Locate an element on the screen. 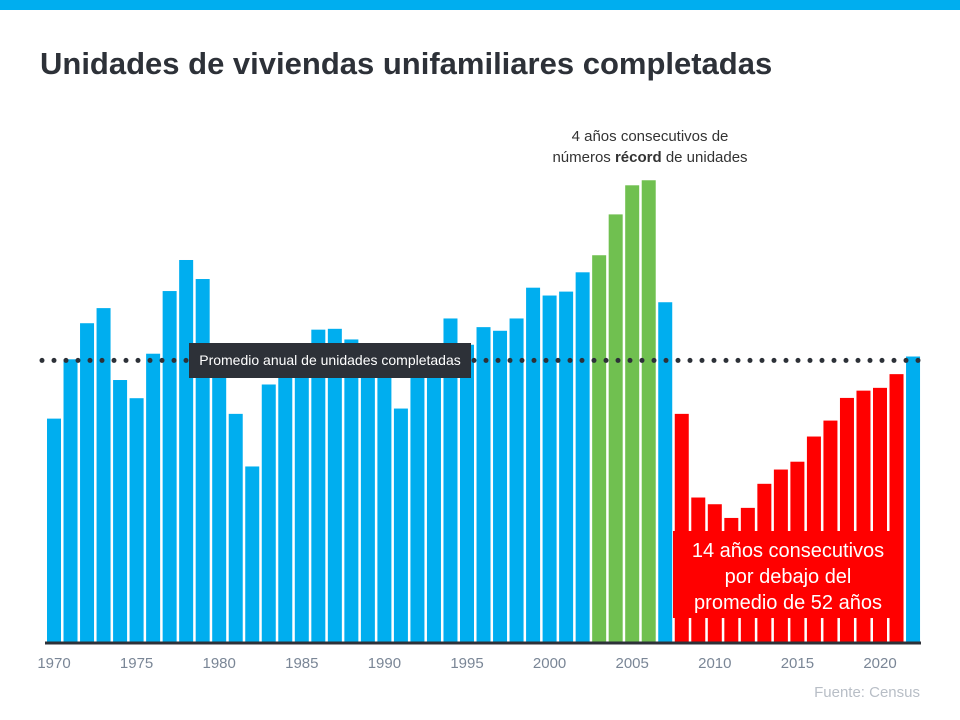 The height and width of the screenshot is (720, 960). x-tick-label-2020: 2020 is located at coordinates (879, 663).